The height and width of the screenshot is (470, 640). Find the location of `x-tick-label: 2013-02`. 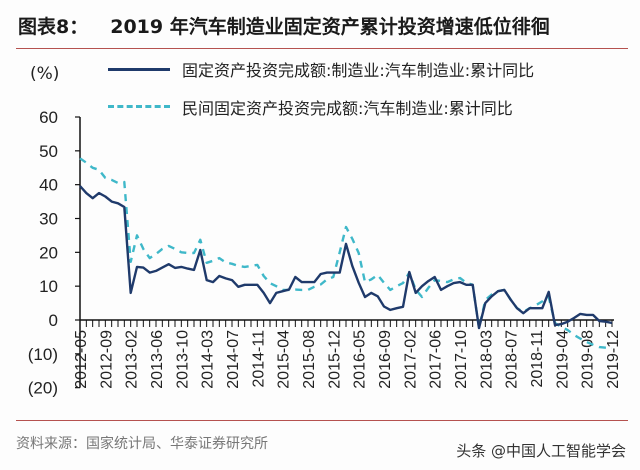

x-tick-label: 2013-02 is located at coordinates (132, 359).